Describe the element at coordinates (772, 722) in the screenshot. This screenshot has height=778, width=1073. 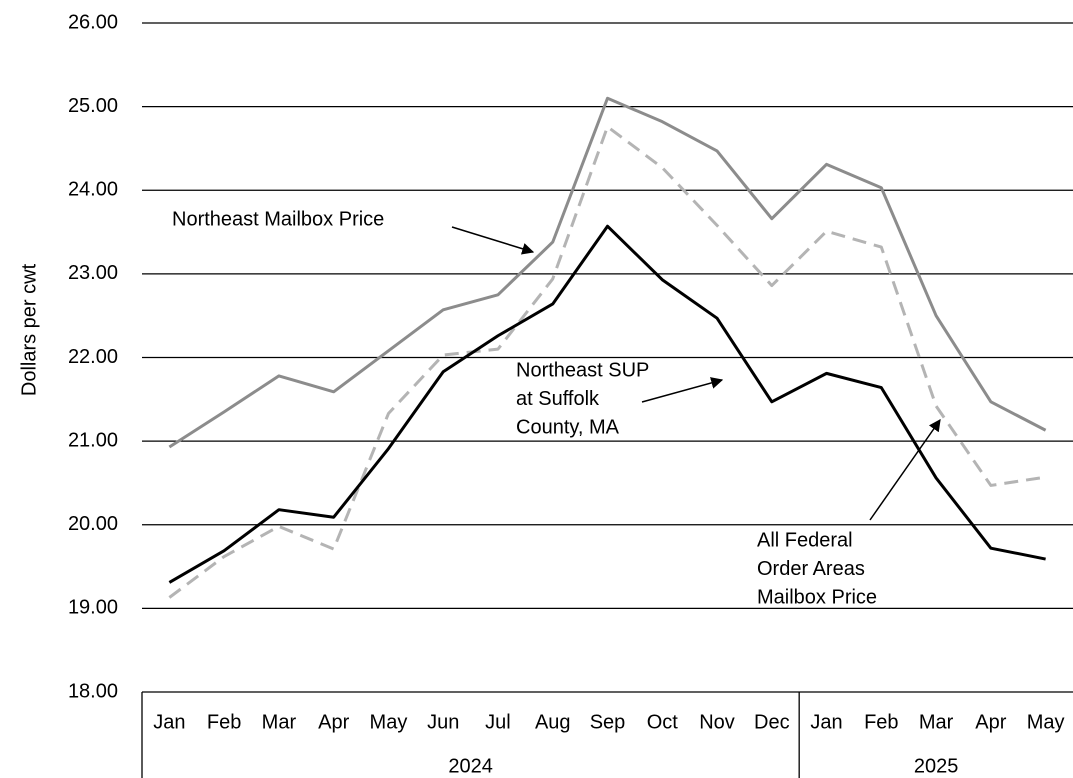
I see `x-tick-label: Dec` at that location.